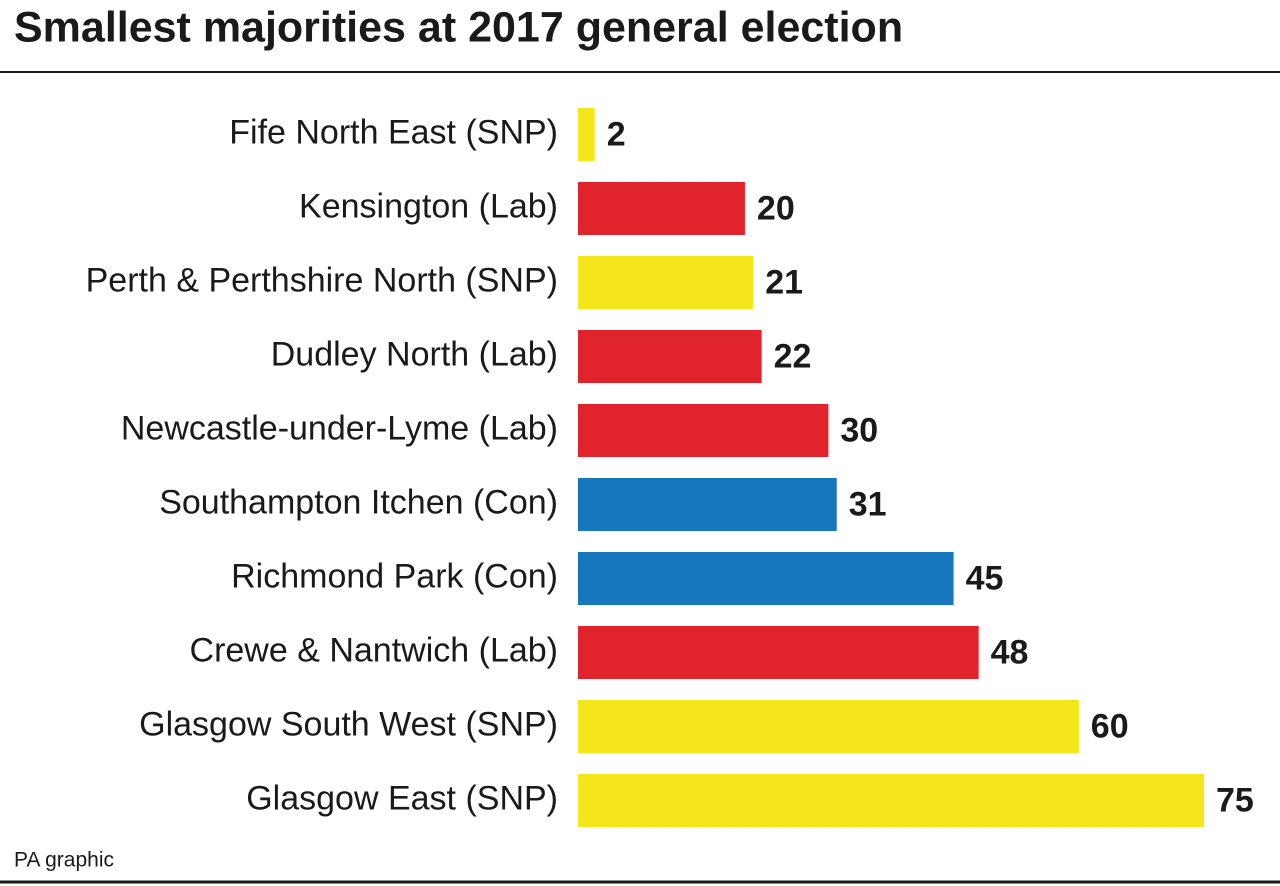 This screenshot has height=886, width=1280. What do you see at coordinates (322, 280) in the screenshot?
I see `category-label: Perth & Perthshire North (SNP)` at bounding box center [322, 280].